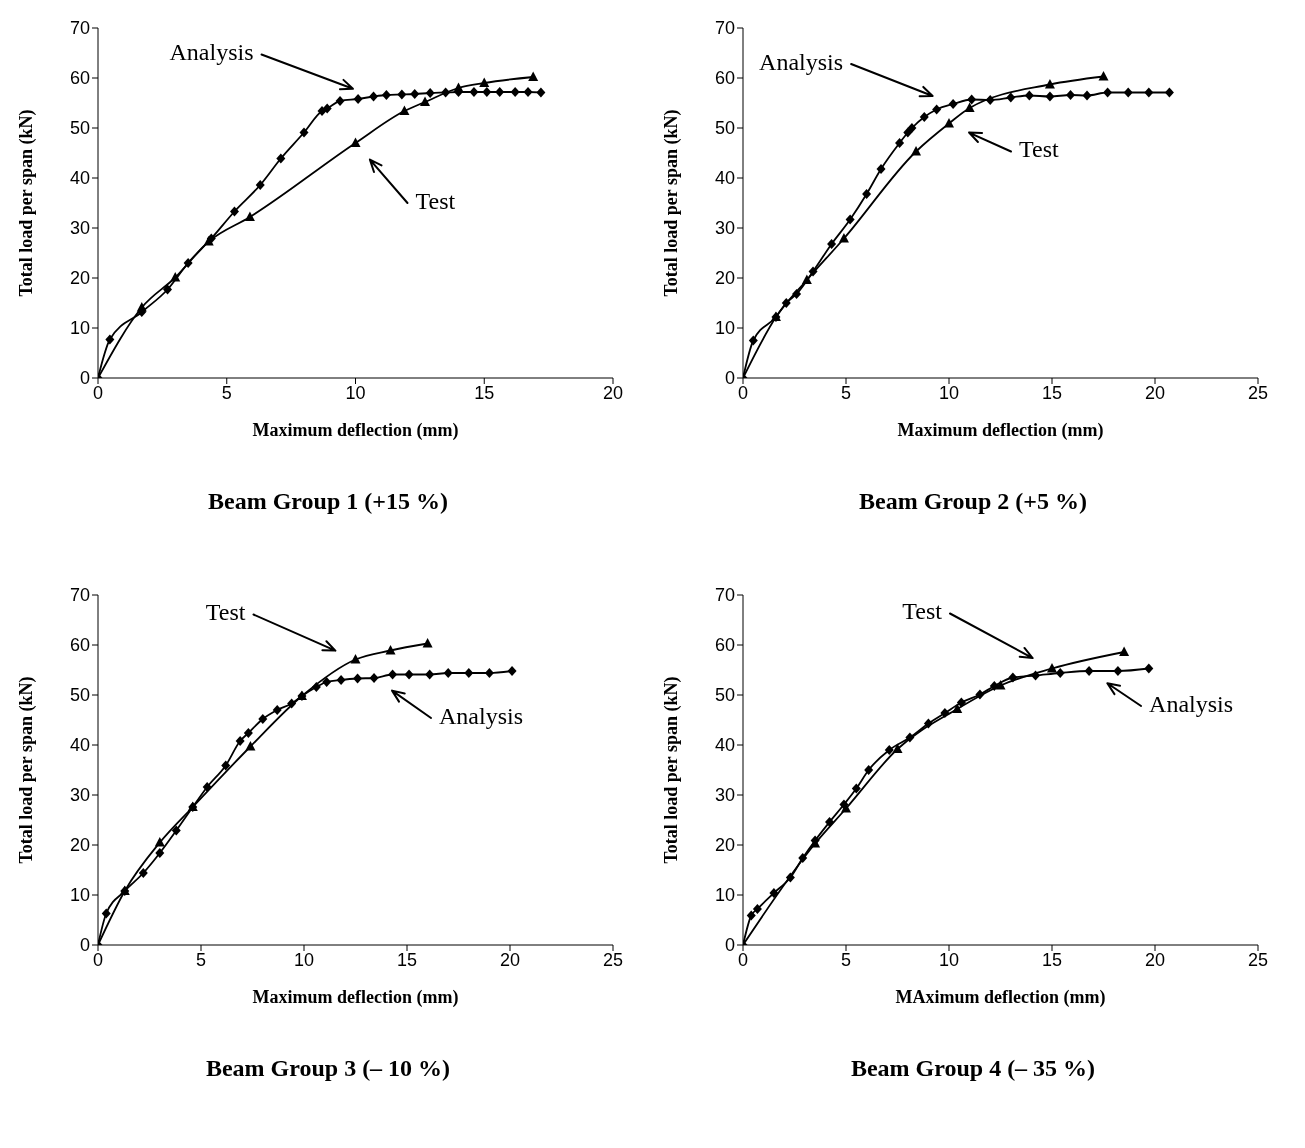  Describe the element at coordinates (973, 501) in the screenshot. I see `text: Beam Group 2 (+5 %)` at that location.